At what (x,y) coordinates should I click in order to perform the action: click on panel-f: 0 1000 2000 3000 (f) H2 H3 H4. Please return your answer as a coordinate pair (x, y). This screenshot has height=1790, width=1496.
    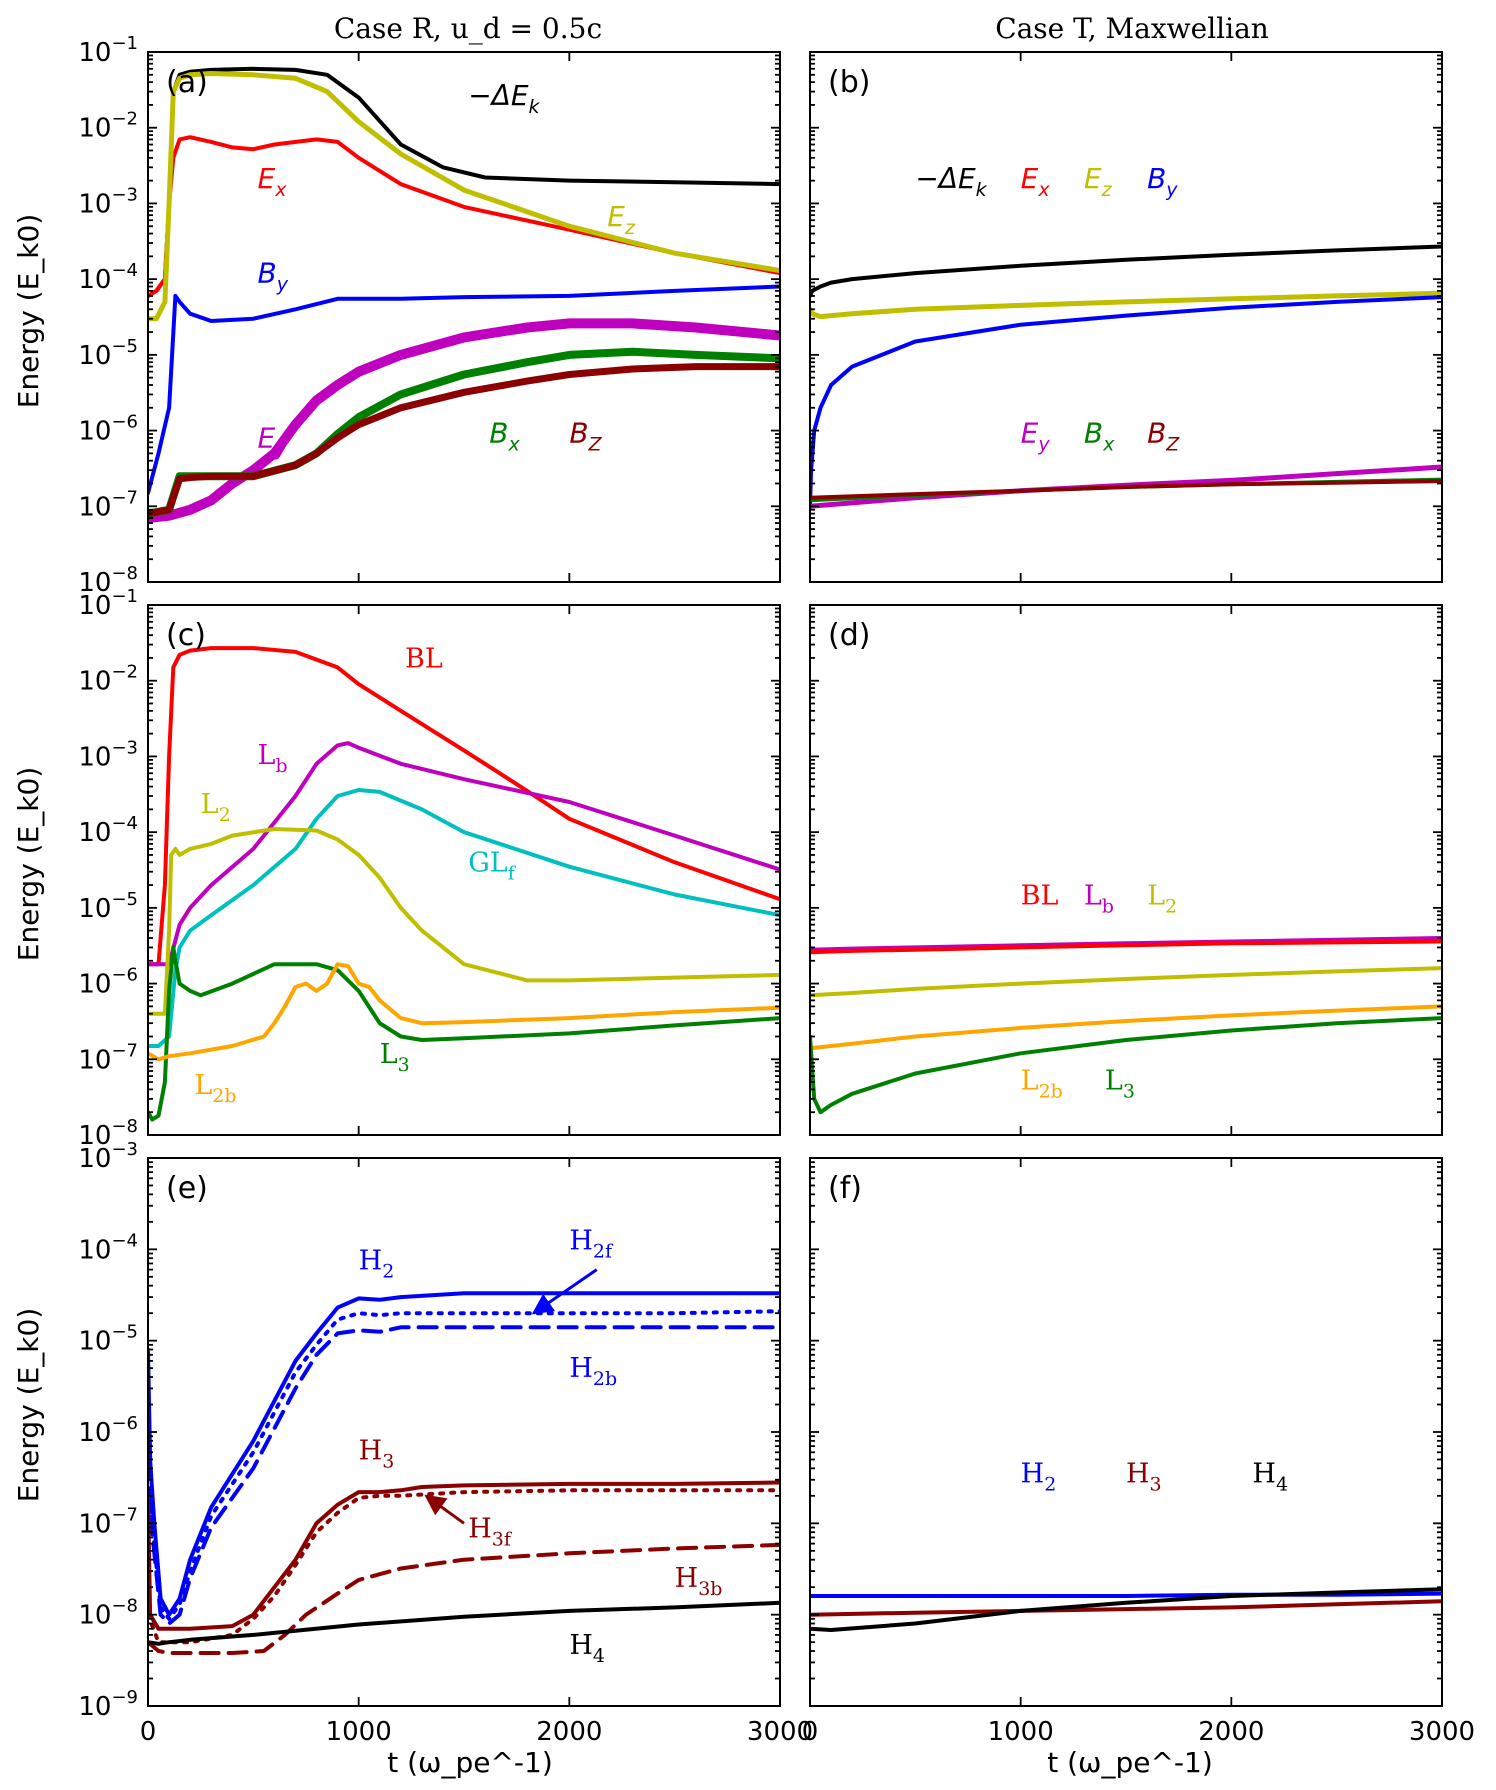
    Looking at the image, I should click on (1138, 1452).